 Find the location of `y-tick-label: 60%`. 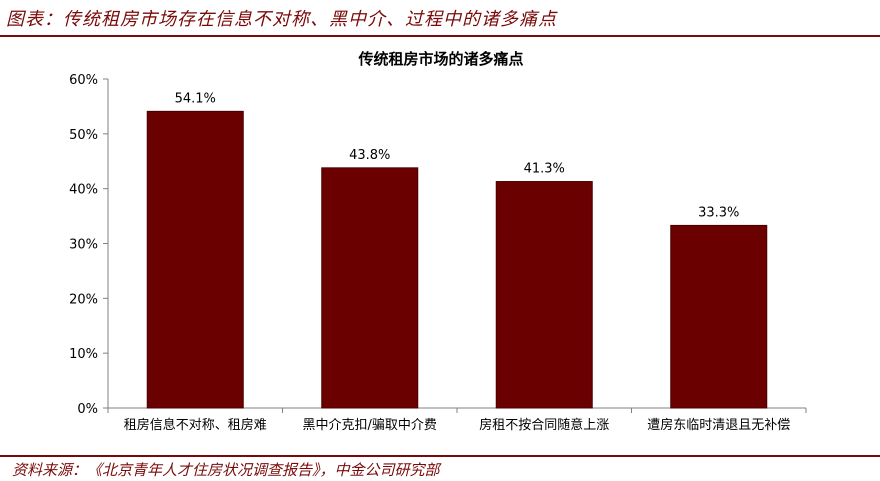

y-tick-label: 60% is located at coordinates (83, 80).